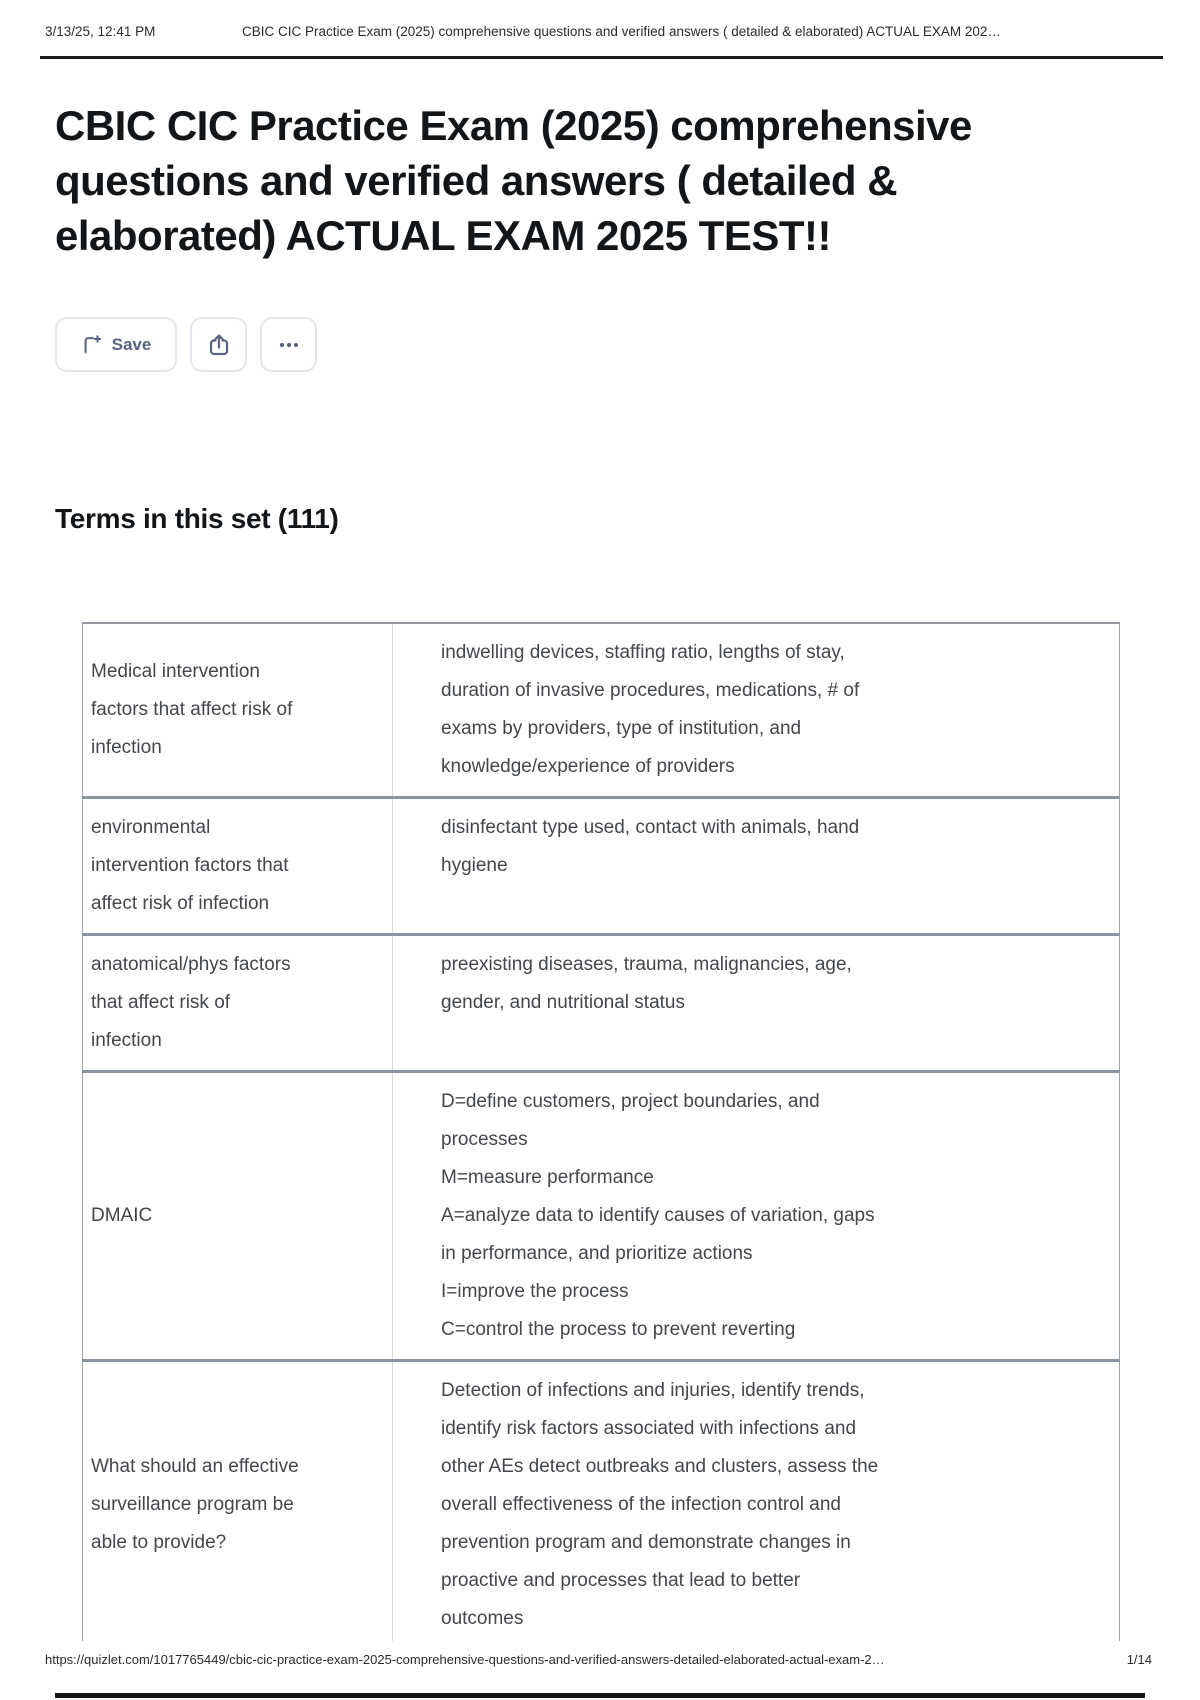  I want to click on share-icon, so click(219, 345).